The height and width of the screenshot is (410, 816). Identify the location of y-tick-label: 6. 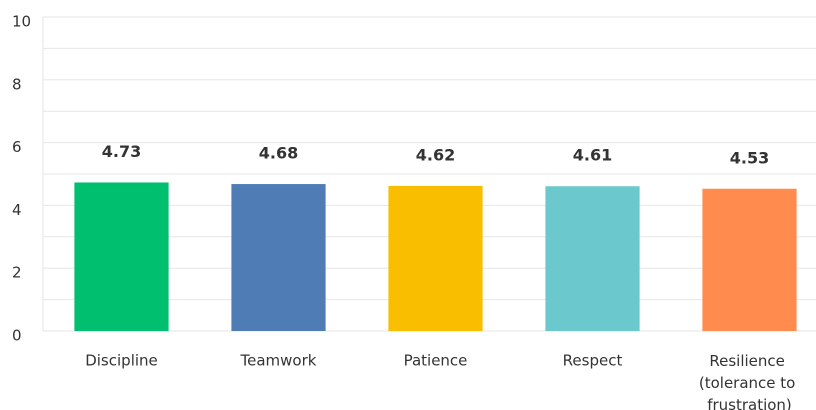
(17, 147).